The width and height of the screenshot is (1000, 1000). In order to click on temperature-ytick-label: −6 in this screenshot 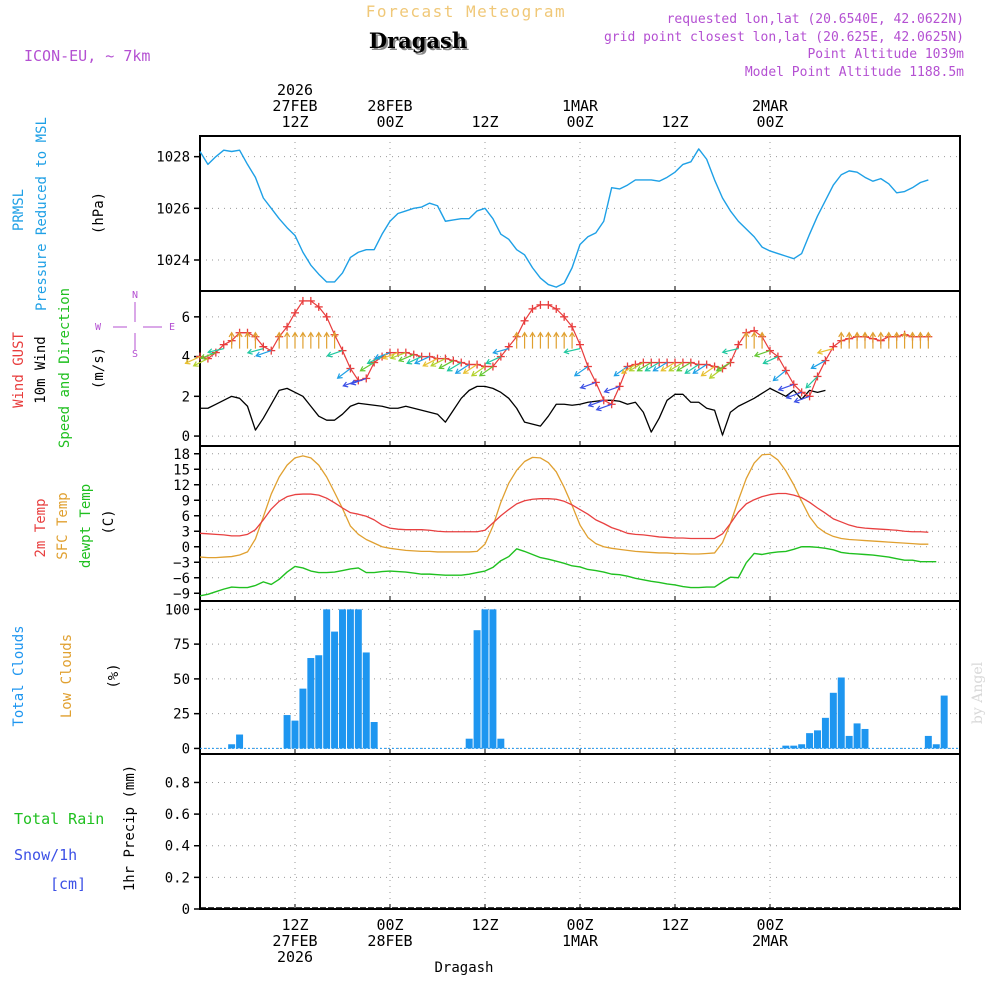, I will do `click(181, 579)`.